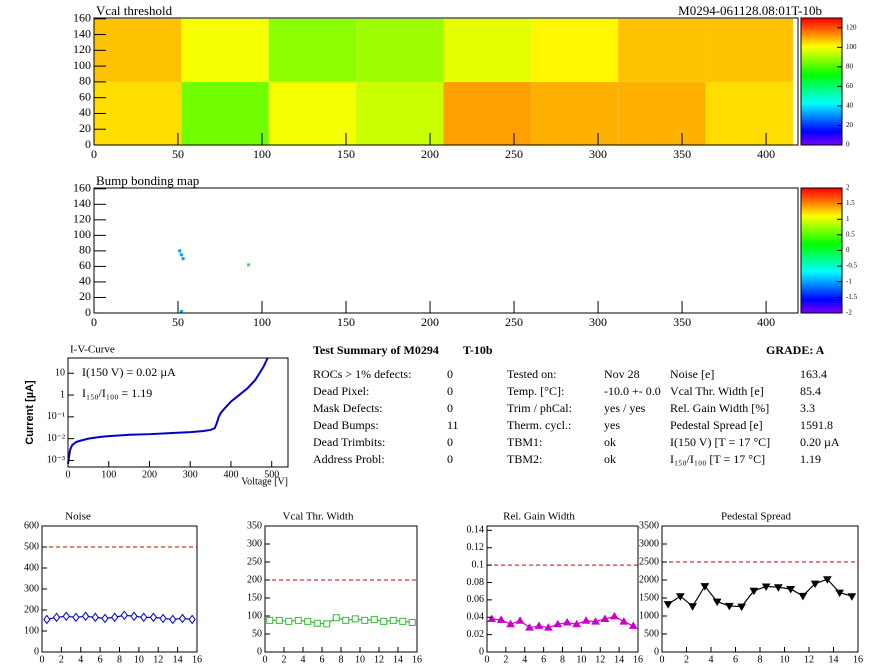  What do you see at coordinates (346, 322) in the screenshot?
I see `x-tick-label: 150` at bounding box center [346, 322].